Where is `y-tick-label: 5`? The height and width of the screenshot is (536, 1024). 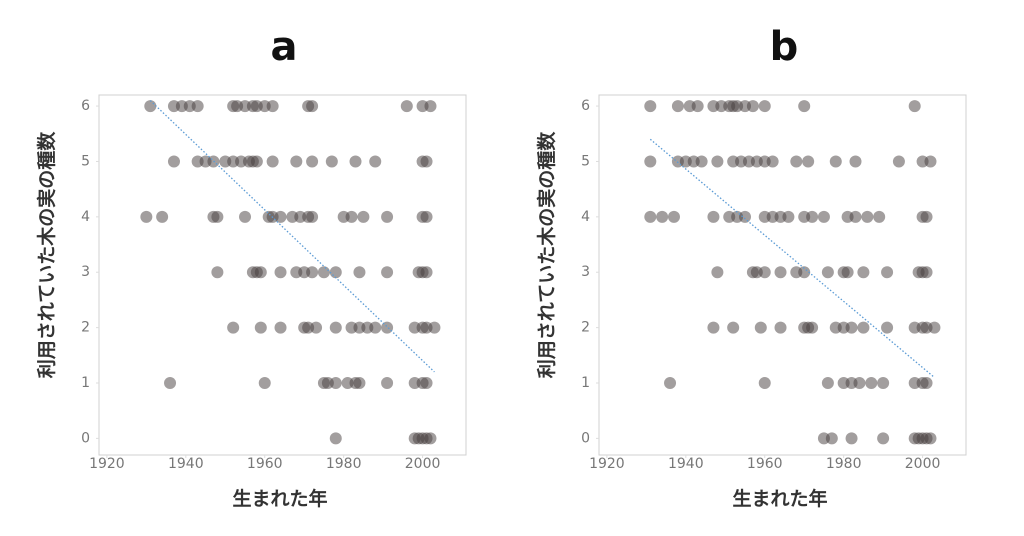
y-tick-label: 5 is located at coordinates (85, 161).